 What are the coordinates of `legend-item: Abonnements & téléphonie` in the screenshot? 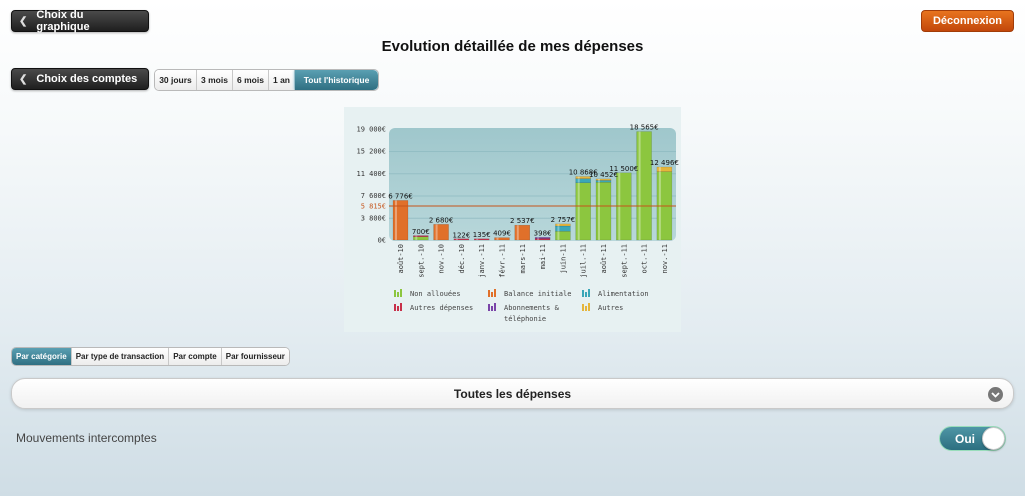 It's located at (524, 313).